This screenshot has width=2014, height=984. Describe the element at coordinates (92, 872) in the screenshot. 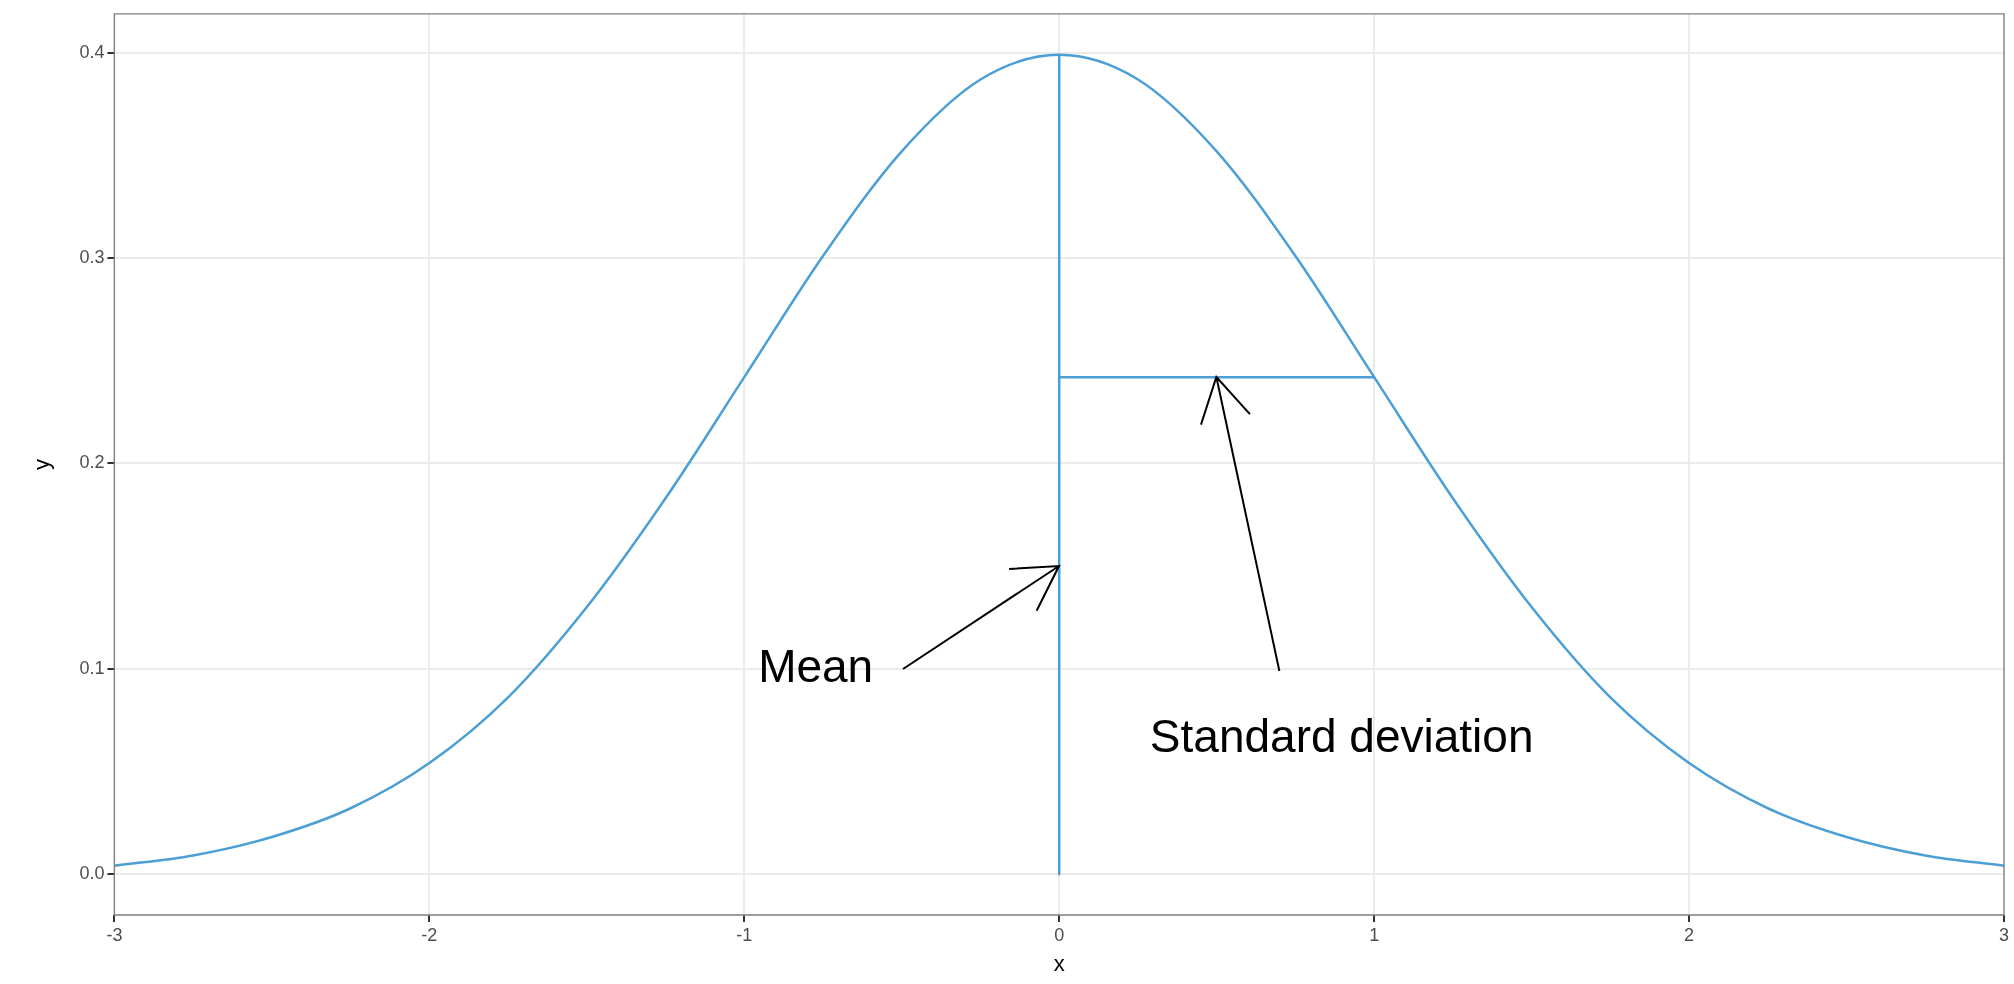

I see `y-tick-label: 0.0` at that location.